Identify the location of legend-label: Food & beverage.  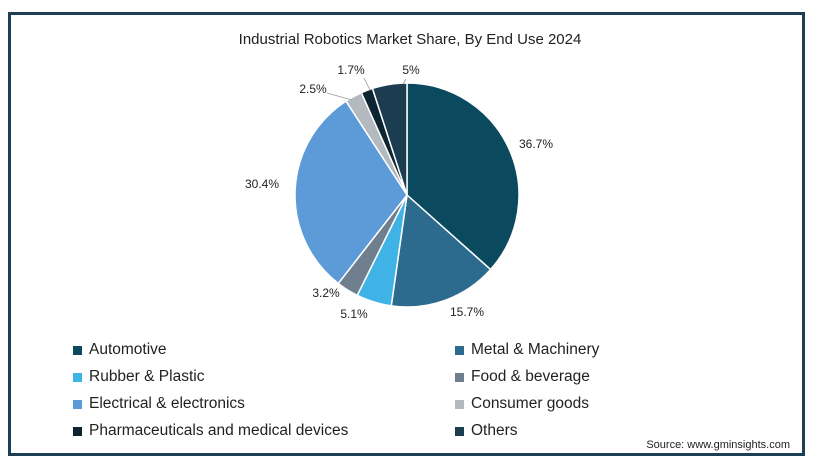
(530, 376).